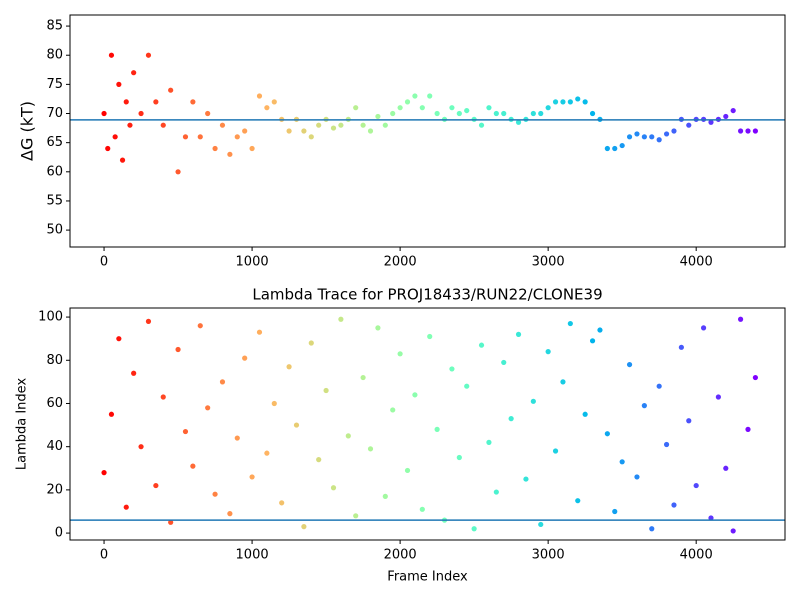 The width and height of the screenshot is (800, 604). Describe the element at coordinates (54, 171) in the screenshot. I see `y-tick-label: 60` at that location.